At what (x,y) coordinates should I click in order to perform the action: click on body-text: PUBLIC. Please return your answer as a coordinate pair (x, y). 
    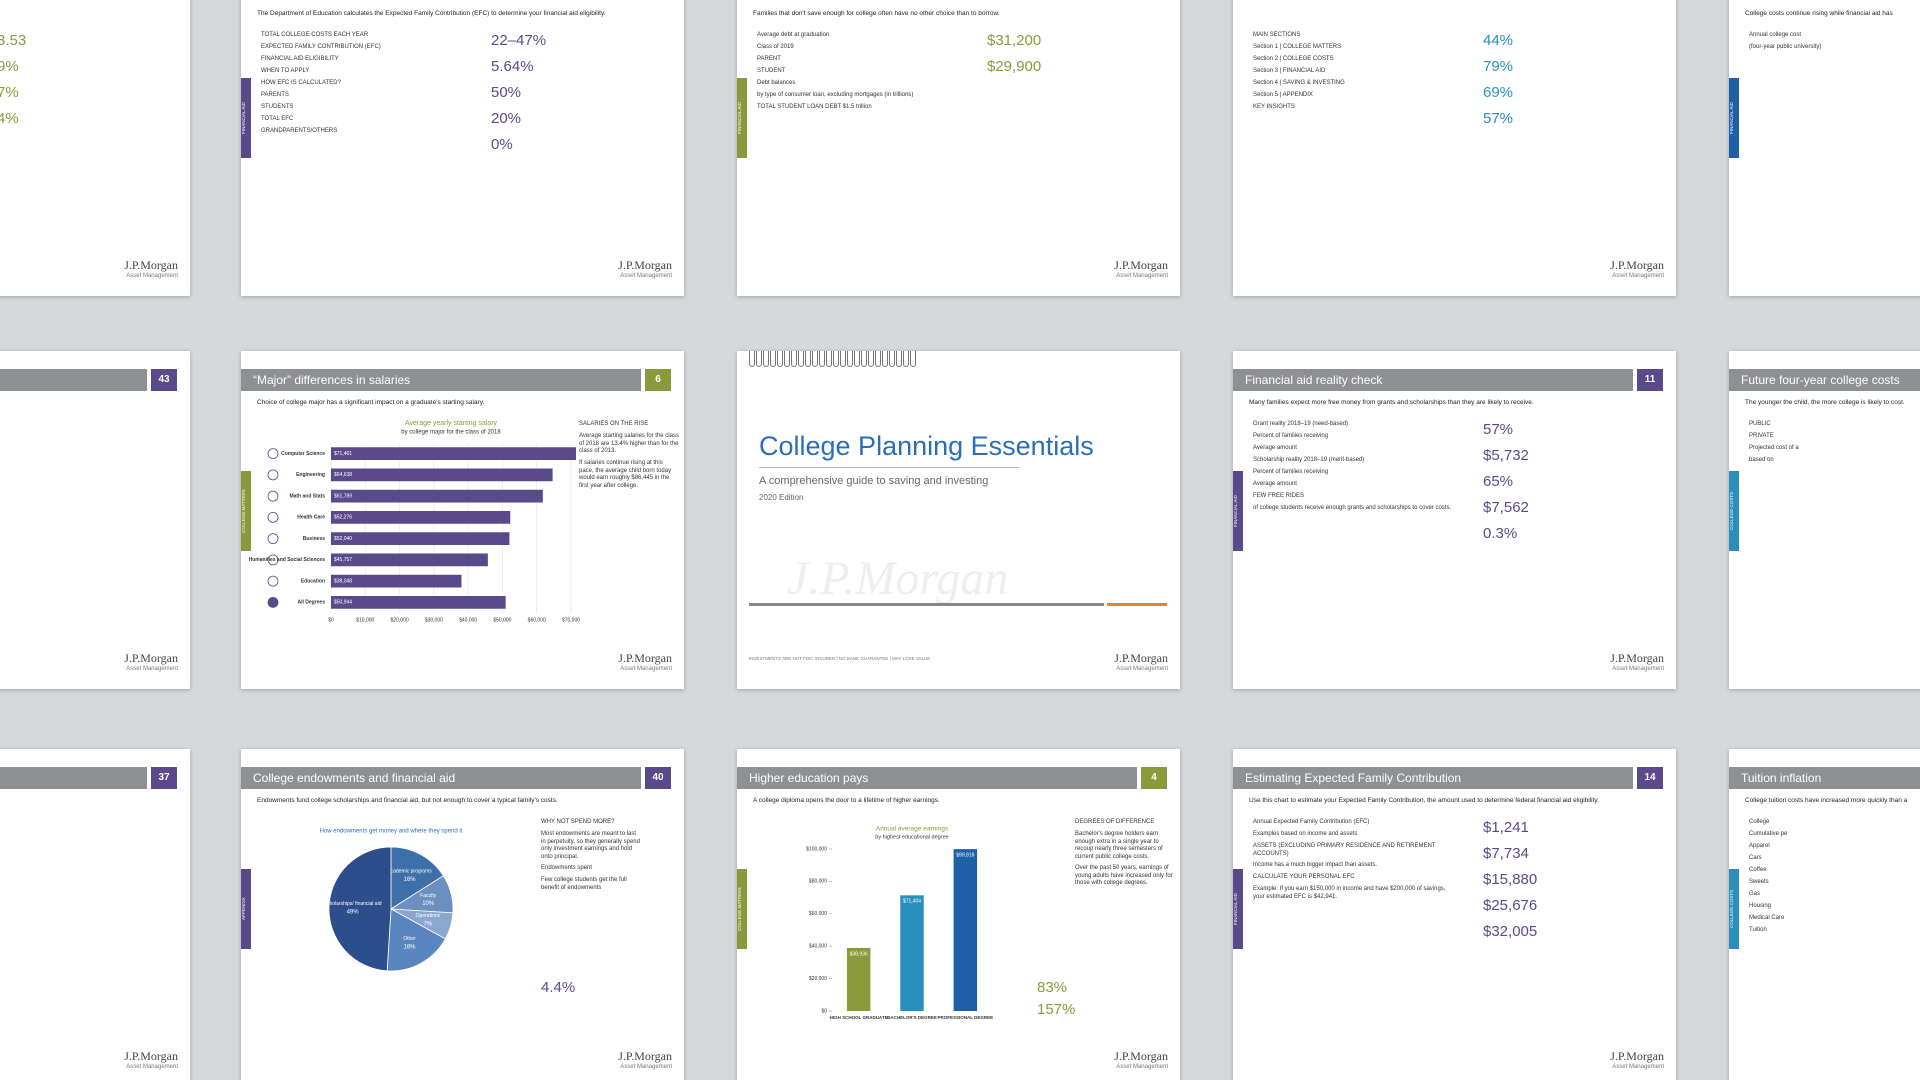
    Looking at the image, I should click on (1760, 424).